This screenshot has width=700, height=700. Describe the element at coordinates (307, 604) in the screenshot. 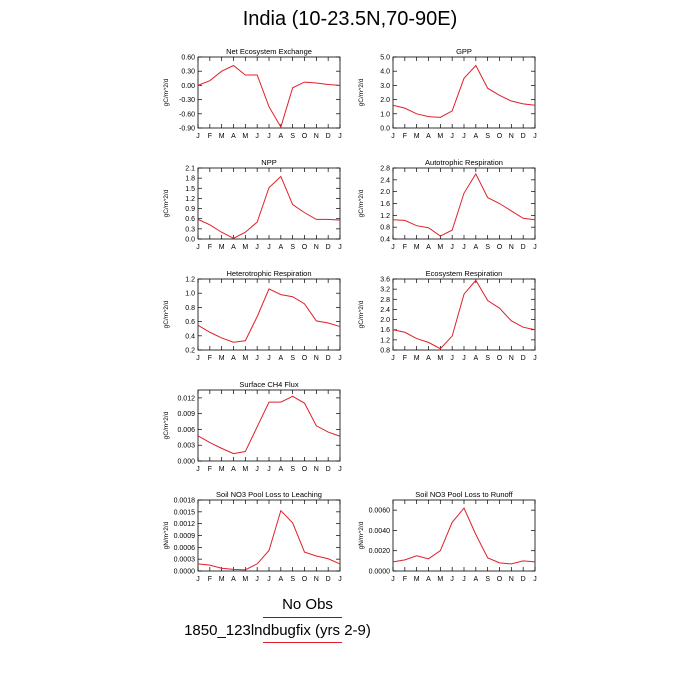

I see `legend-obs-label: No Obs` at that location.